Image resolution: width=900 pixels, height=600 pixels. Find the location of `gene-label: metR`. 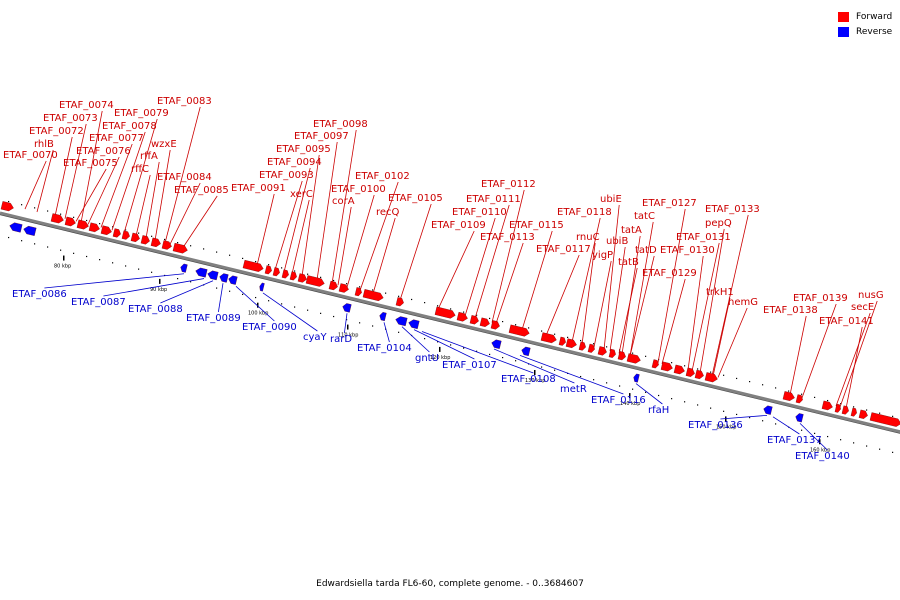

gene-label: metR is located at coordinates (573, 389).